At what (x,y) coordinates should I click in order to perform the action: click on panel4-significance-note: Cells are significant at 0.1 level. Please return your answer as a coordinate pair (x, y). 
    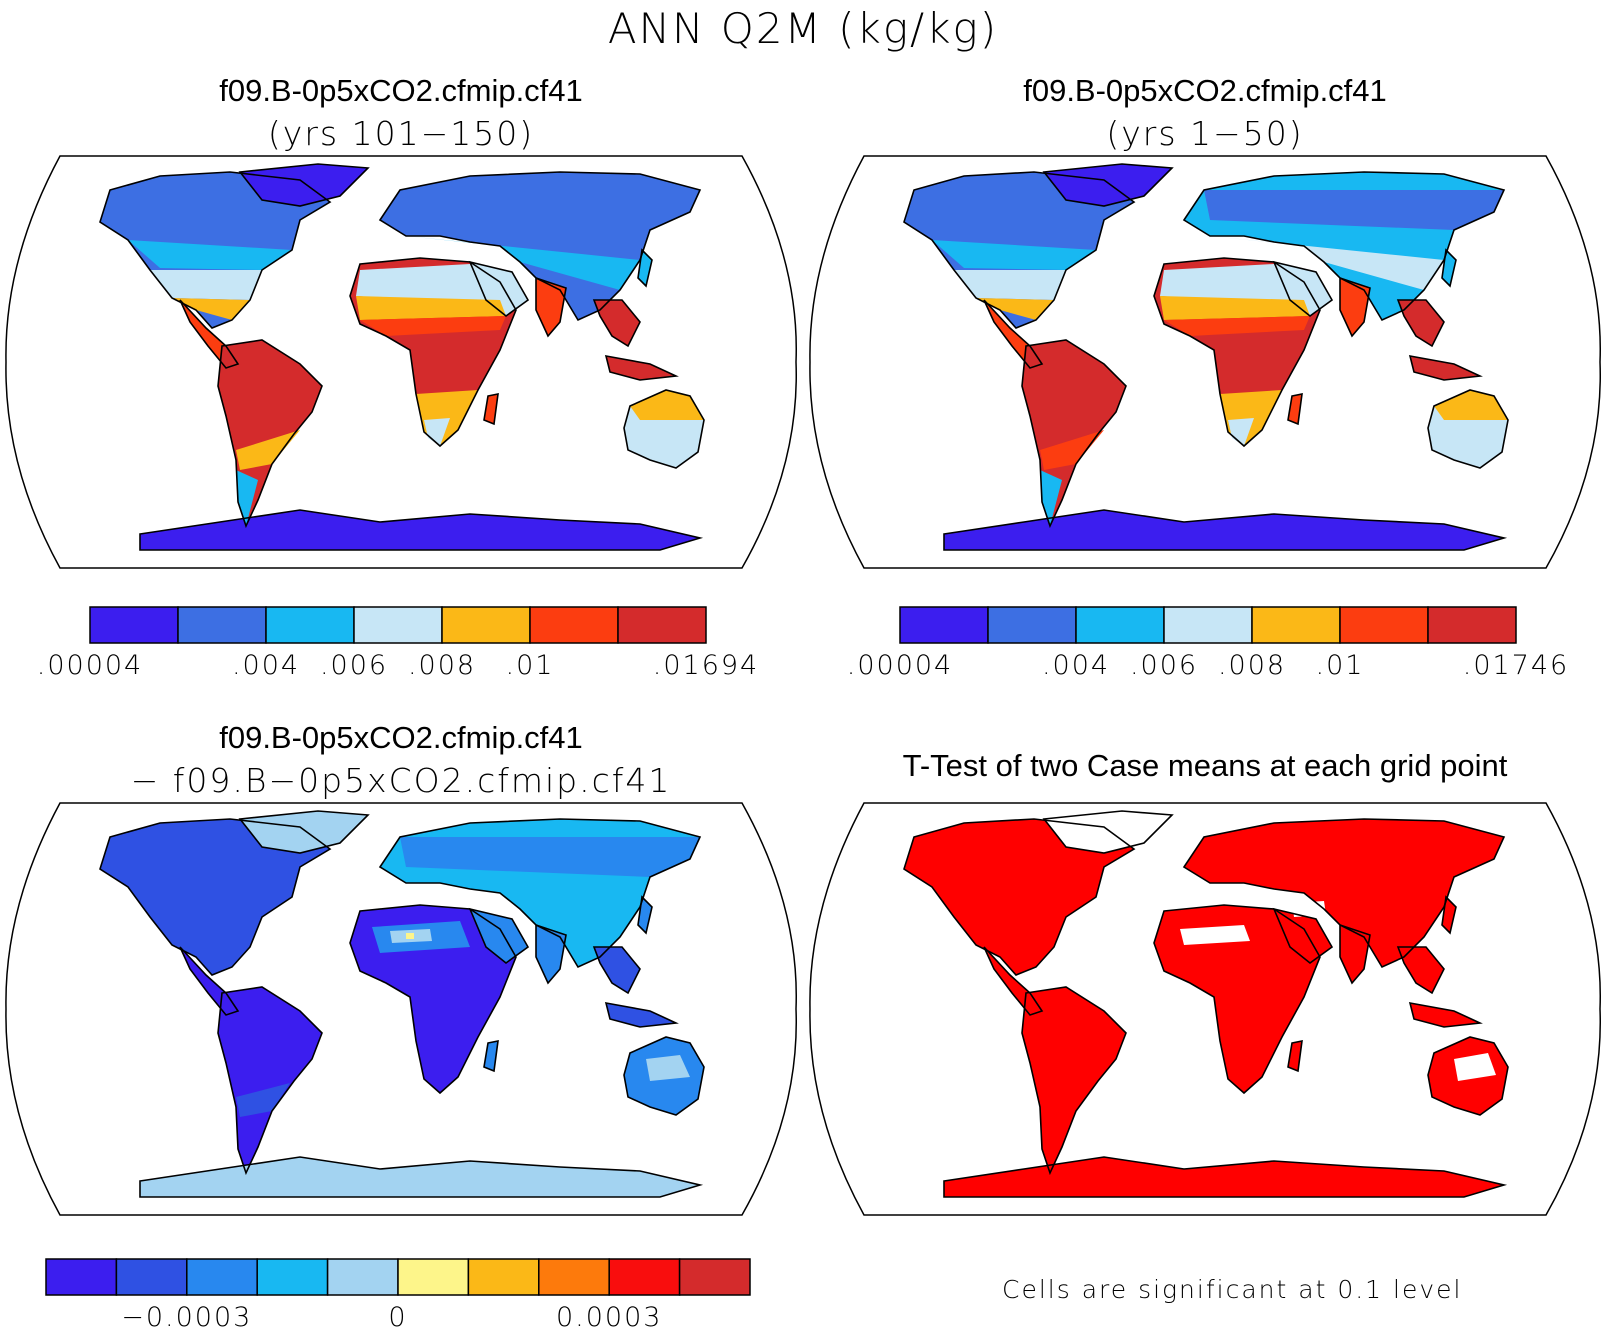
    Looking at the image, I should click on (1232, 1289).